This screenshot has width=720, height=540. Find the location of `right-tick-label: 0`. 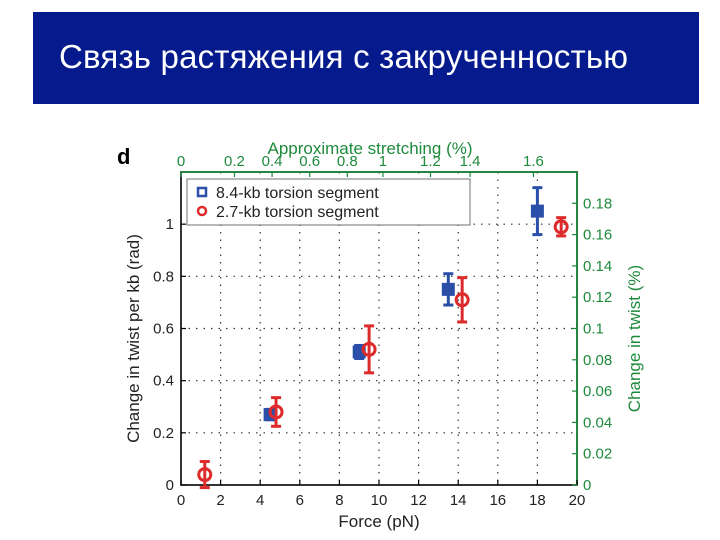

right-tick-label: 0 is located at coordinates (587, 485).